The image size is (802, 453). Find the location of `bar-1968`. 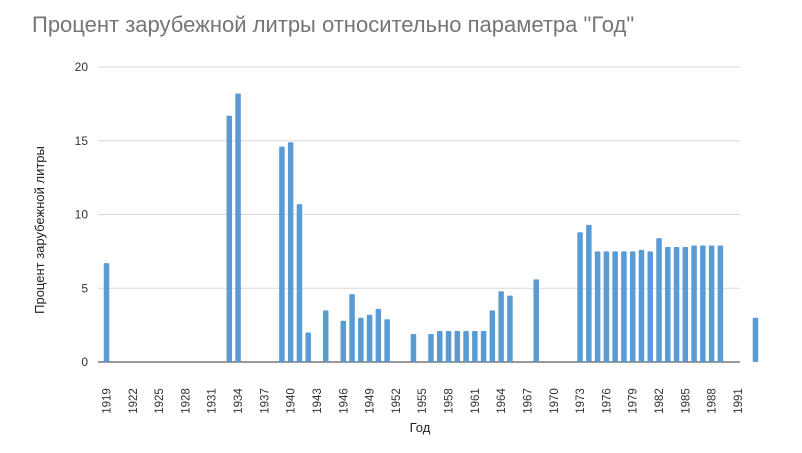

bar-1968 is located at coordinates (536, 320).